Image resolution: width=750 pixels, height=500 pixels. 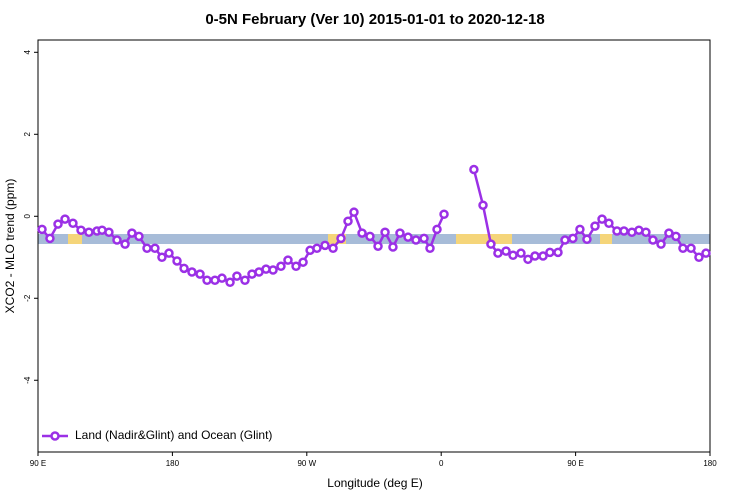 What do you see at coordinates (55, 436) in the screenshot?
I see `legend-marker` at bounding box center [55, 436].